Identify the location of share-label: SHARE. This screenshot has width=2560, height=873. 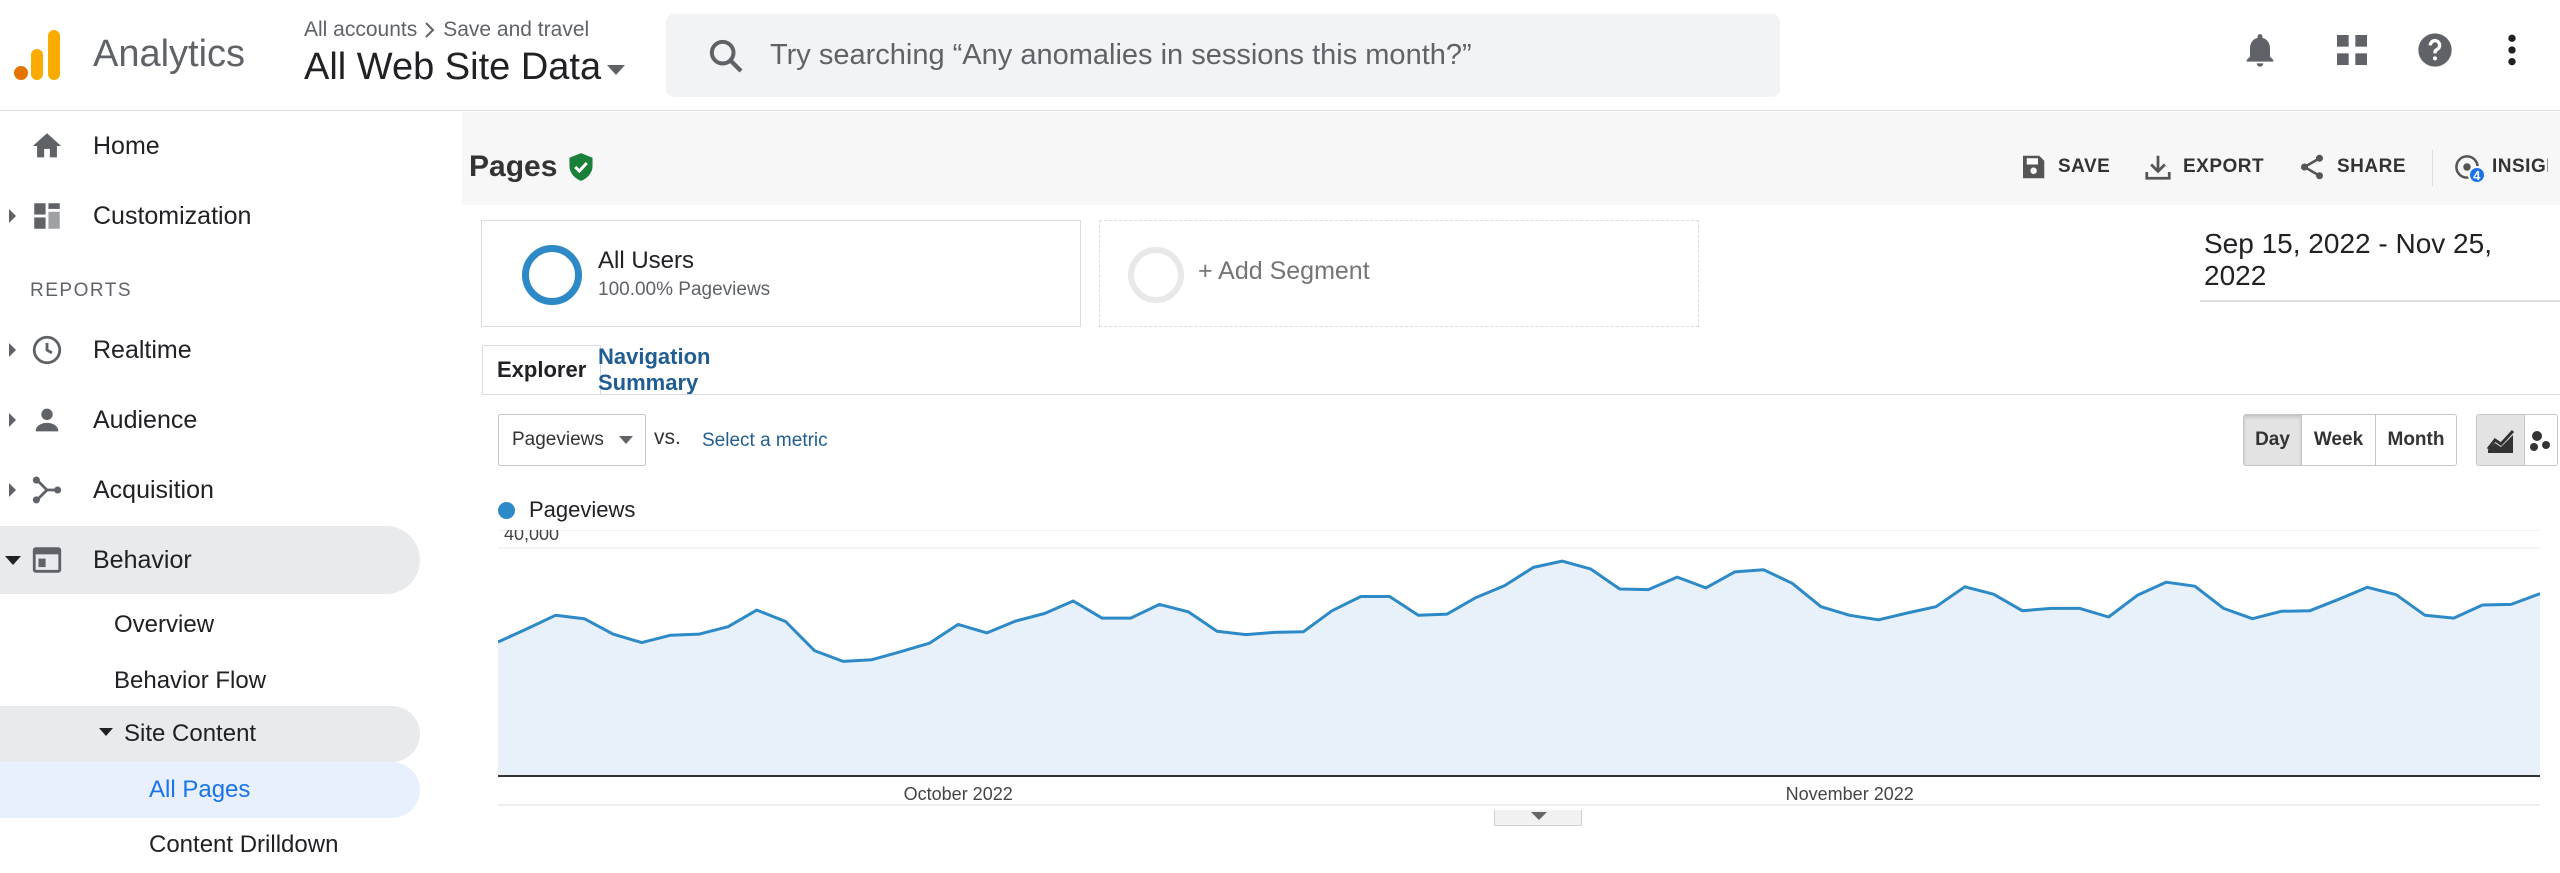
(2372, 166).